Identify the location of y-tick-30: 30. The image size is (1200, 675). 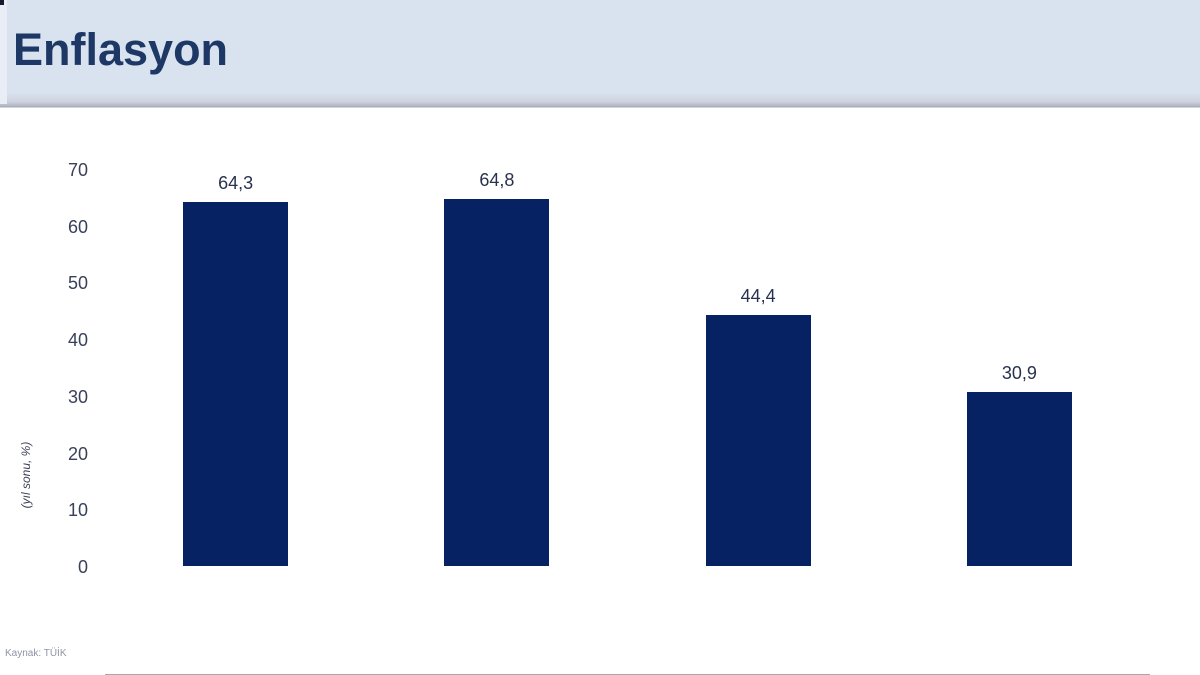
(77, 396).